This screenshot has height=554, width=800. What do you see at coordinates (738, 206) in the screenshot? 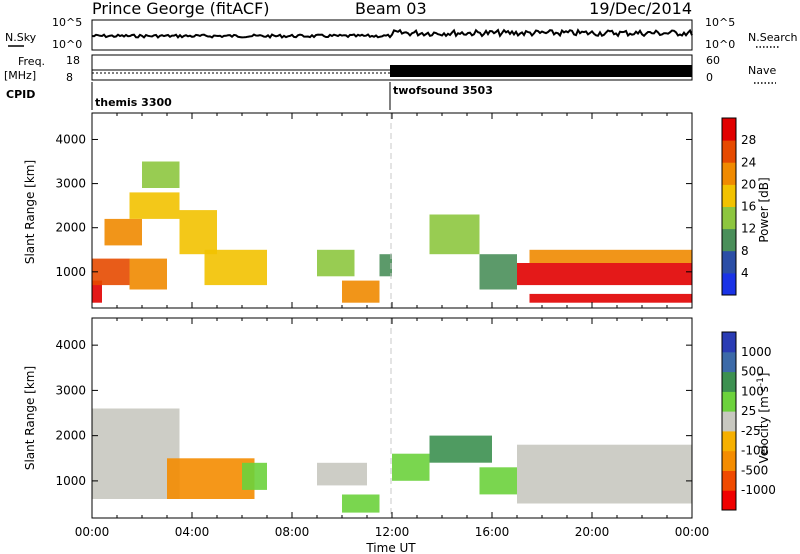
I see `power-colorbar: 4 8 12 16 20 24 28` at bounding box center [738, 206].